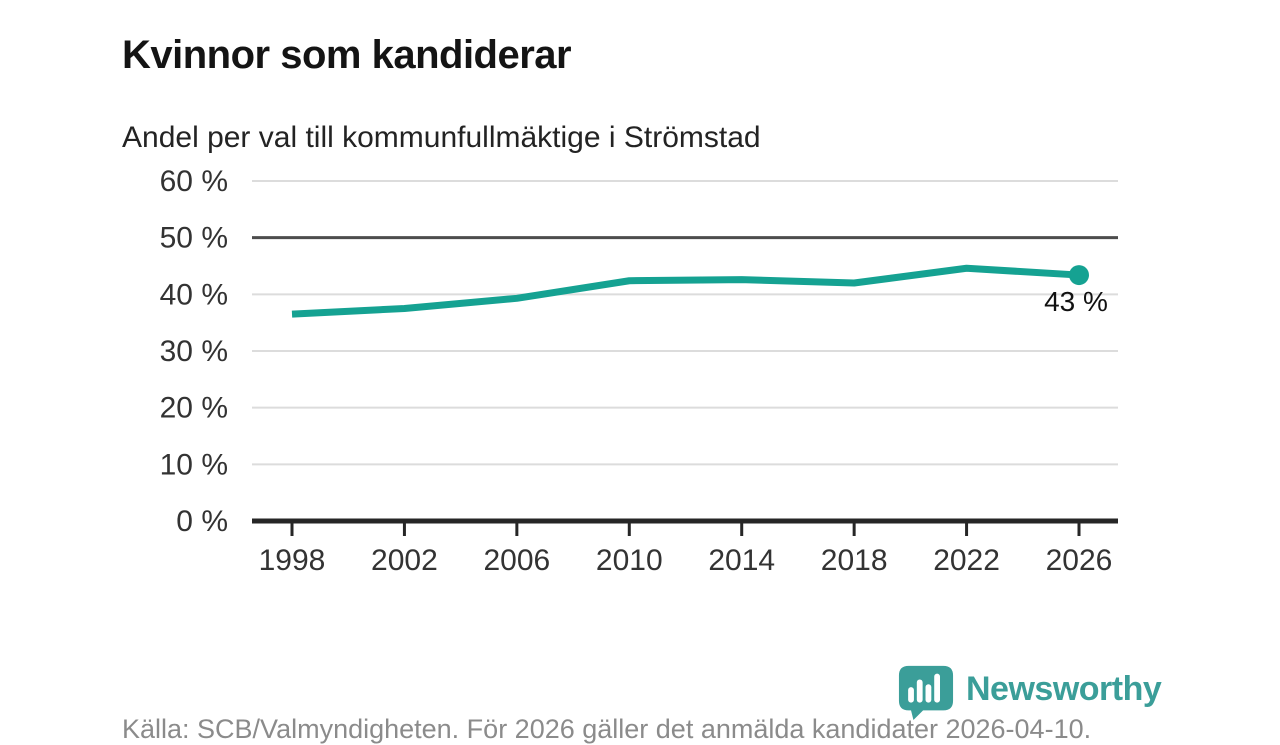  I want to click on y-tick-label: 60 %, so click(194, 181).